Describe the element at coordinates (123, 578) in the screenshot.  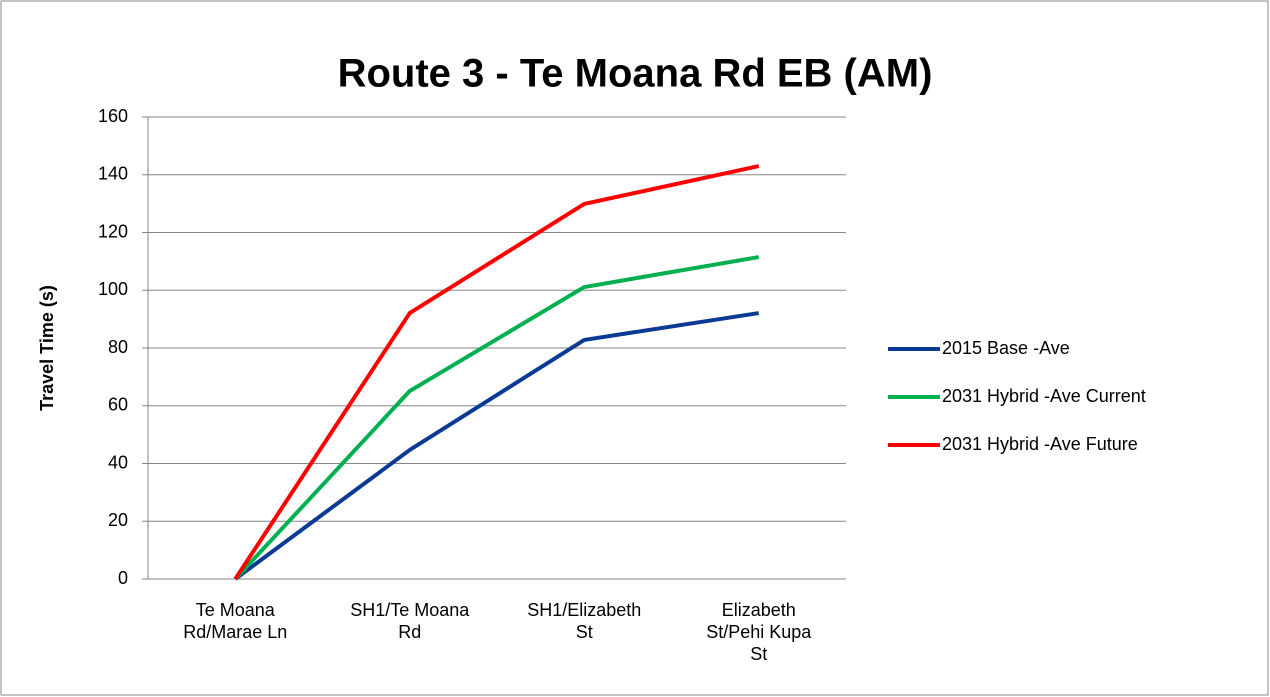
I see `y-tick-label: 0` at that location.